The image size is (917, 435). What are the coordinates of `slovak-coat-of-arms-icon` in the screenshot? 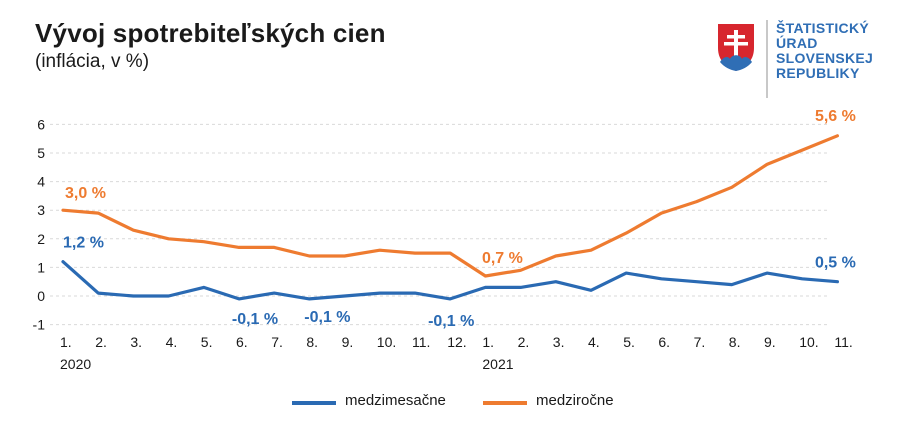 It's located at (736, 47).